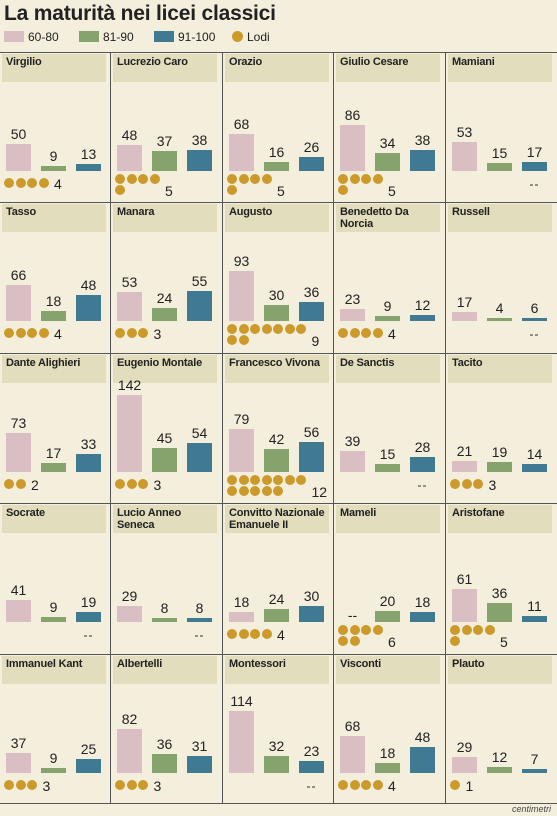 Image resolution: width=557 pixels, height=816 pixels. I want to click on panel-title: Mamiani, so click(473, 62).